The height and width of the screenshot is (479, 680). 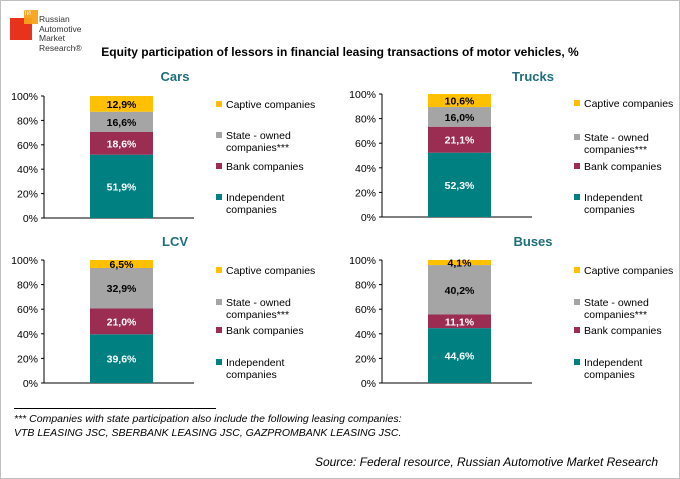 I want to click on data-label-captive: 4,1%, so click(x=460, y=264).